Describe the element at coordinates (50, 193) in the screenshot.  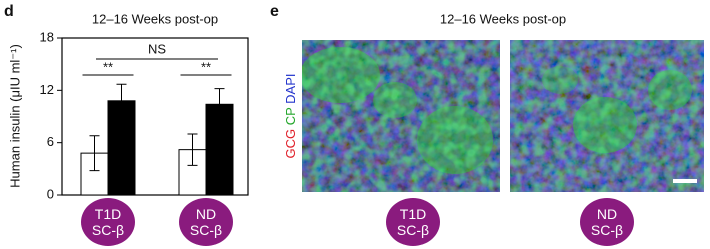
I see `y-tick-label: 0` at that location.